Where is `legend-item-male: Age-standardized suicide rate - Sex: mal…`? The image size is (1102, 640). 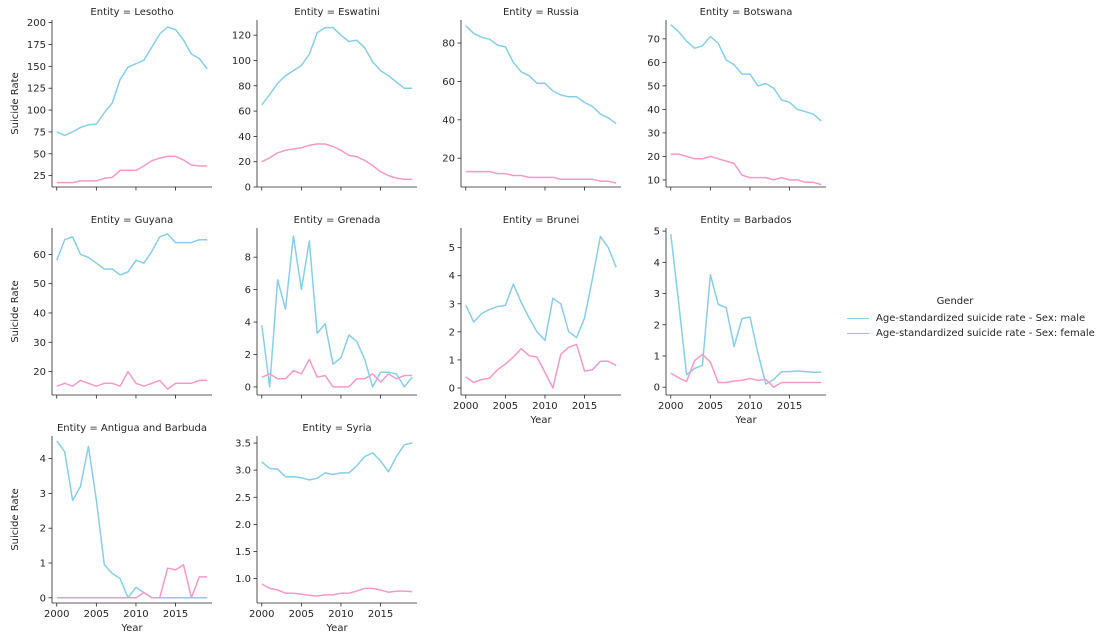
legend-item-male: Age-standardized suicide rate - Sex: mal… is located at coordinates (972, 318).